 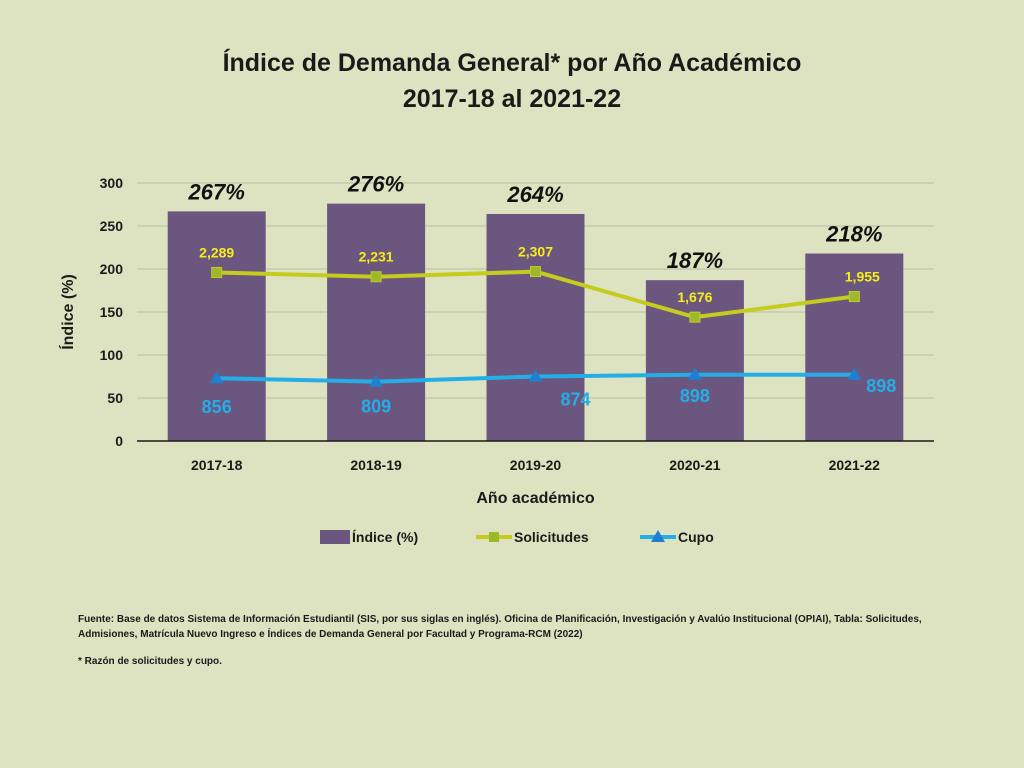 What do you see at coordinates (376, 465) in the screenshot?
I see `x-tick-label: 2018-19` at bounding box center [376, 465].